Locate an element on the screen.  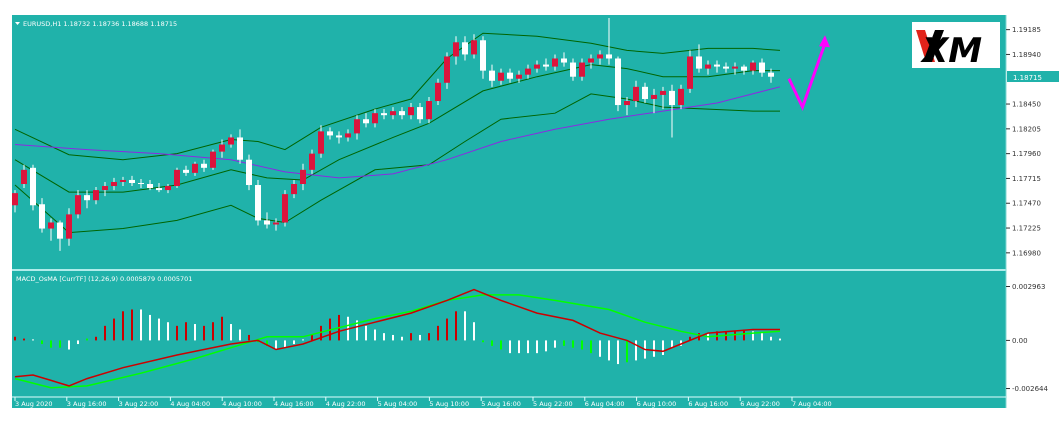
macd-tick-label: -0.002644 is located at coordinates (1030, 389).